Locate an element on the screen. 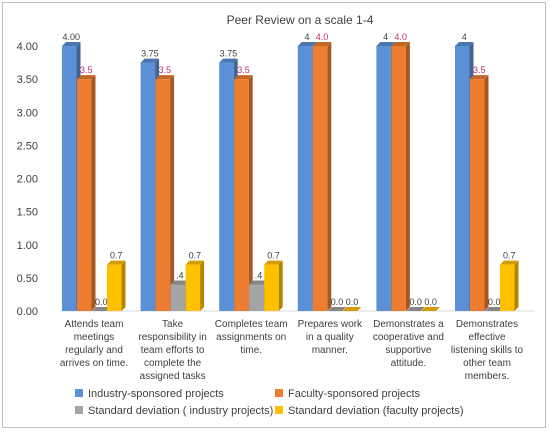  legend-label: Standard deviation (faculty projects) is located at coordinates (375, 411).